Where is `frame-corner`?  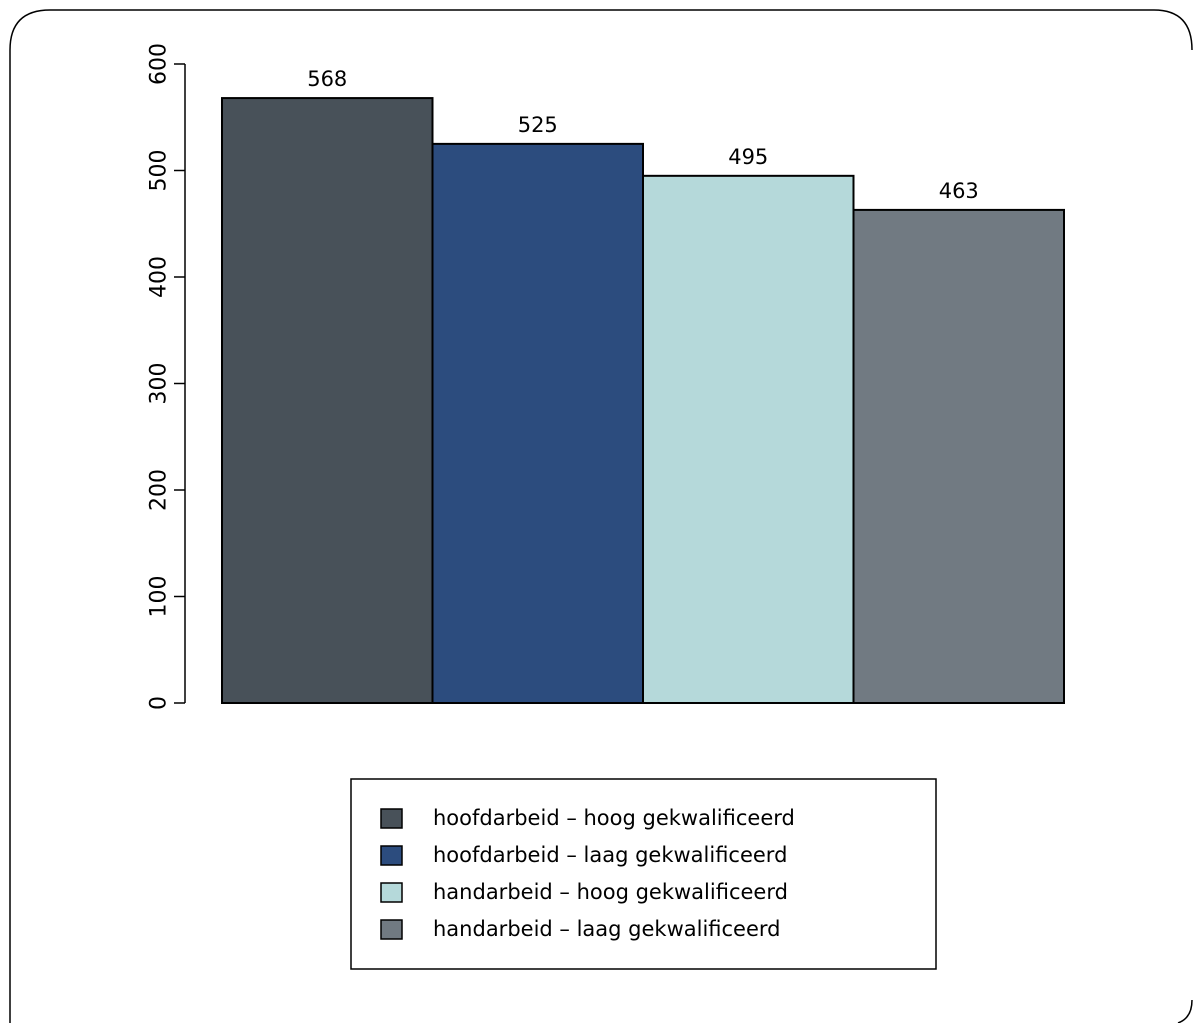 frame-corner is located at coordinates (1185, 1011).